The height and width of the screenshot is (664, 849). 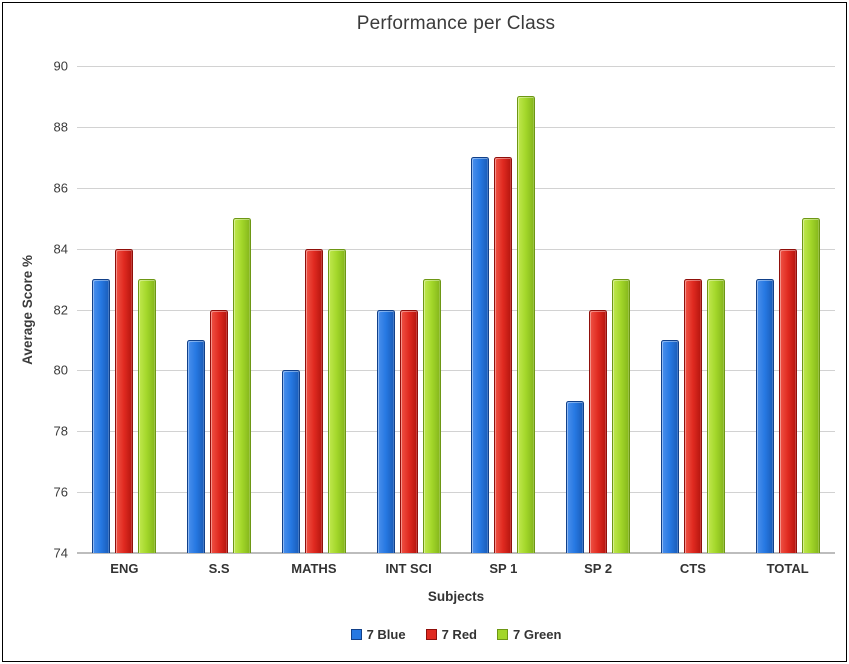 What do you see at coordinates (60, 431) in the screenshot?
I see `y-tick-label: 78` at bounding box center [60, 431].